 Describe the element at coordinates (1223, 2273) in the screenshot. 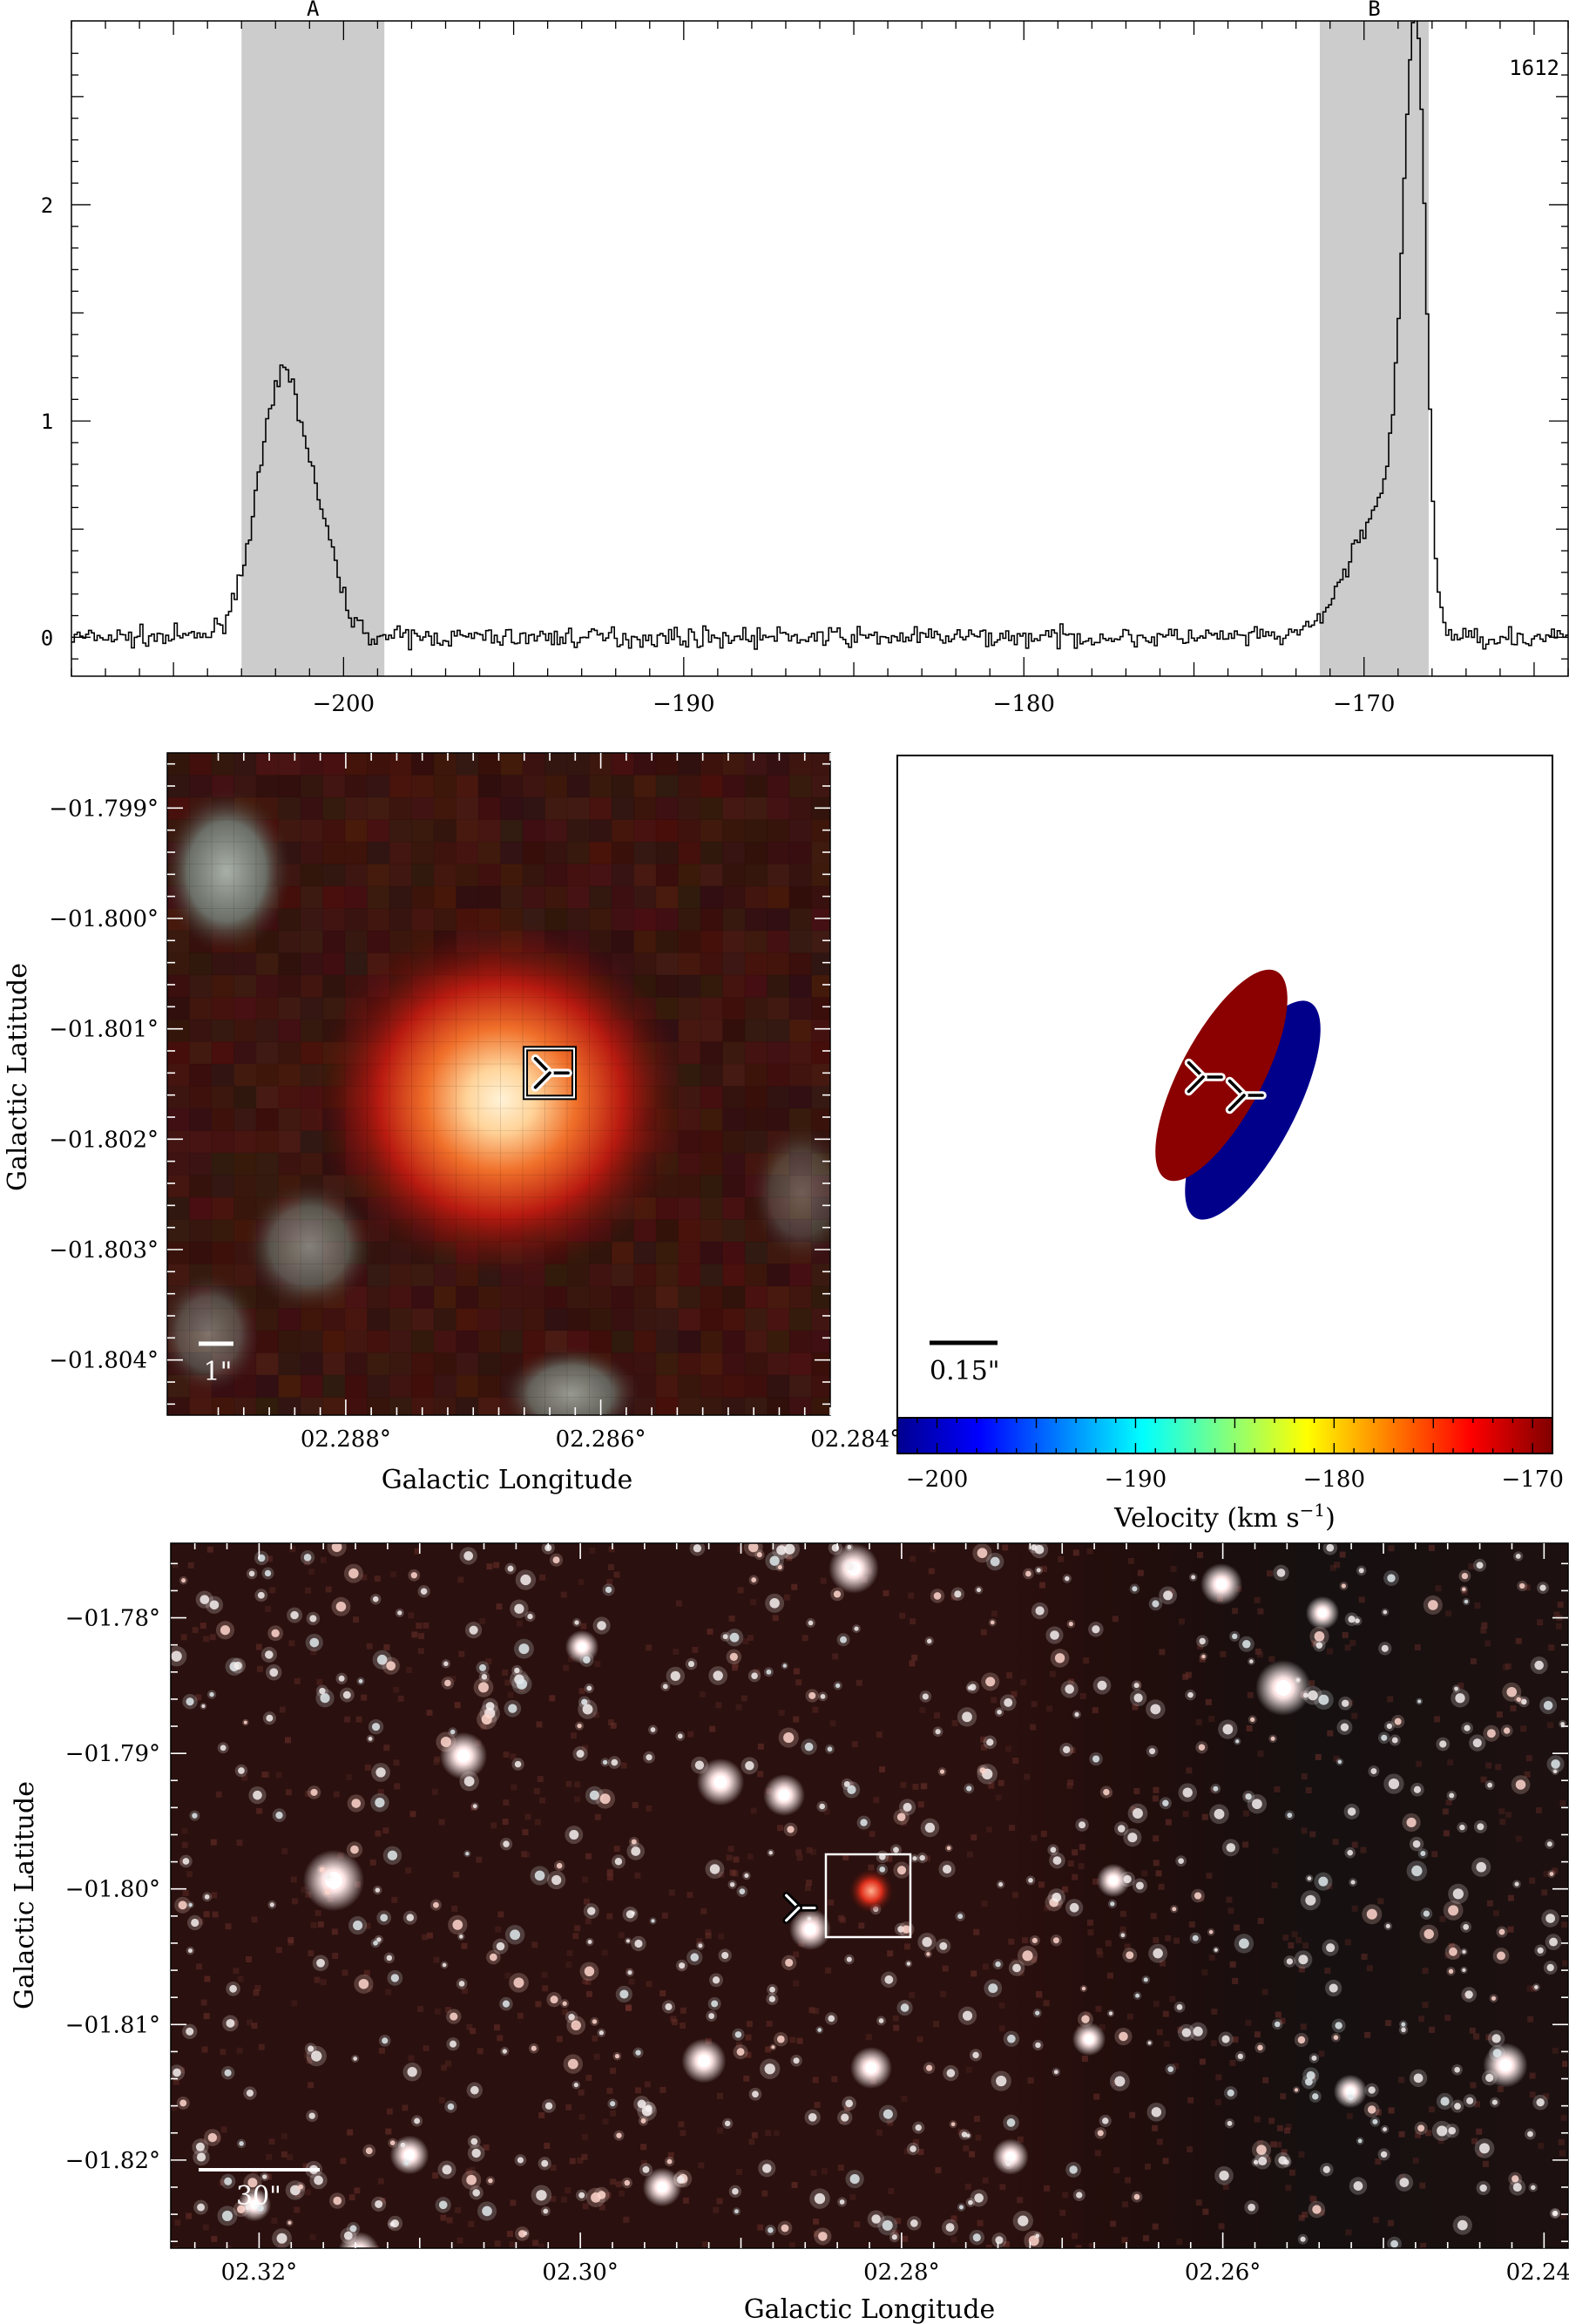

I see `x-tick-label: 02.26°` at that location.